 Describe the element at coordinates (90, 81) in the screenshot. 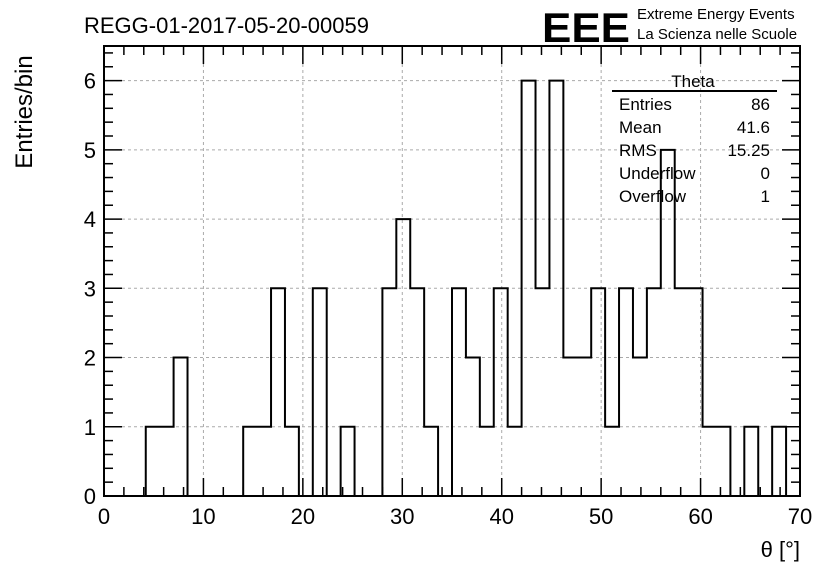

I see `y-tick-label: 6` at that location.